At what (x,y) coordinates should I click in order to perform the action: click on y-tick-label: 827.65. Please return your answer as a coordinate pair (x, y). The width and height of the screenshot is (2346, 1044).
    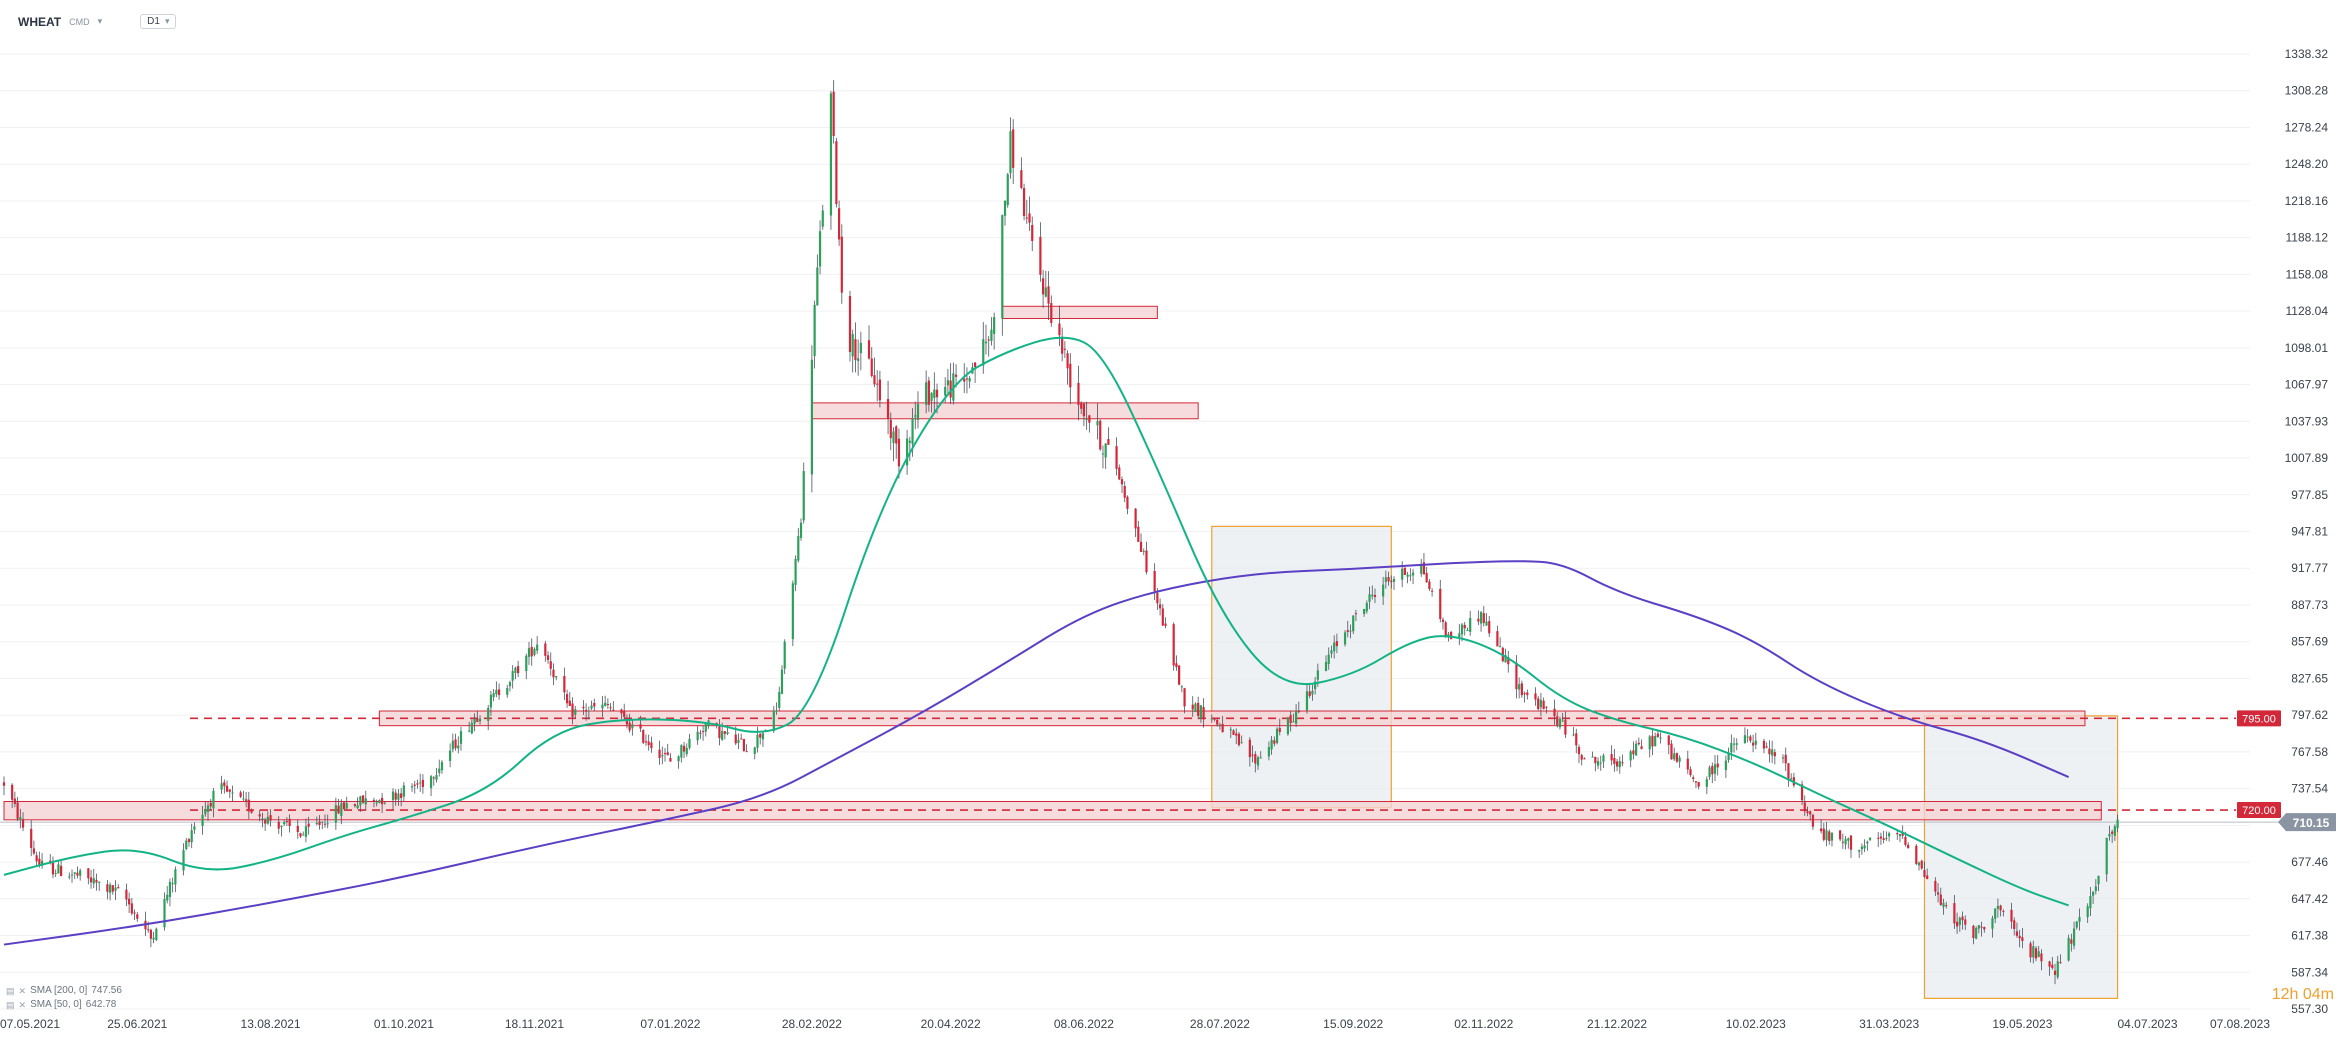
    Looking at the image, I should click on (2309, 678).